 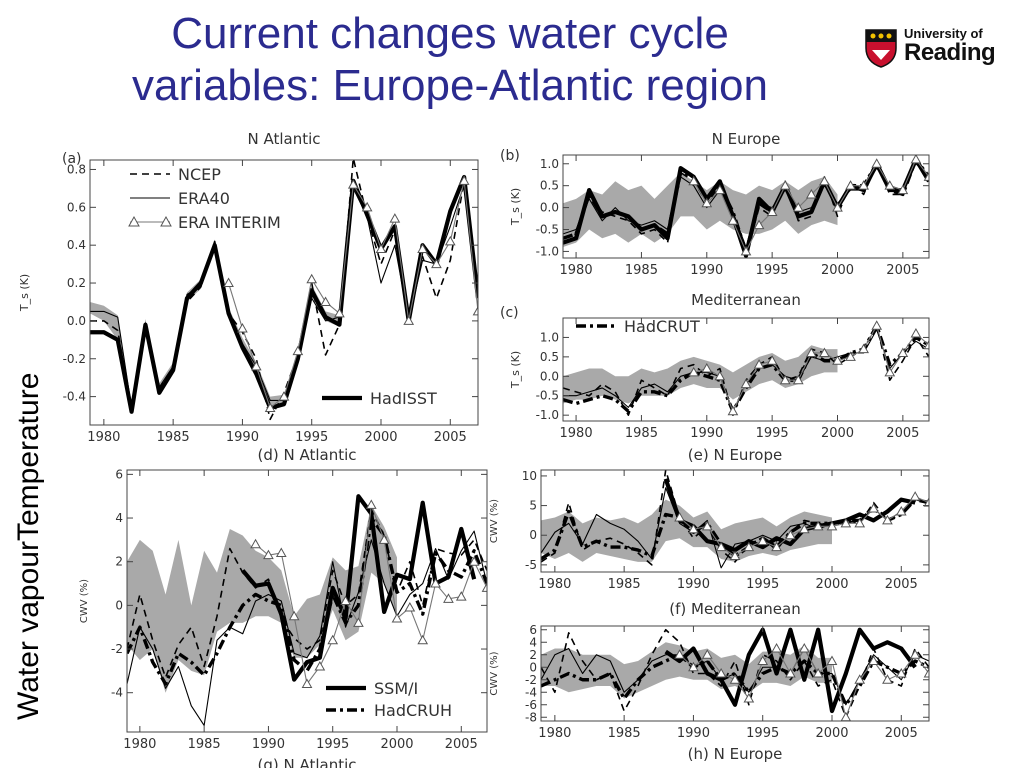 What do you see at coordinates (735, 528) in the screenshot?
I see `series-thin-e` at bounding box center [735, 528].